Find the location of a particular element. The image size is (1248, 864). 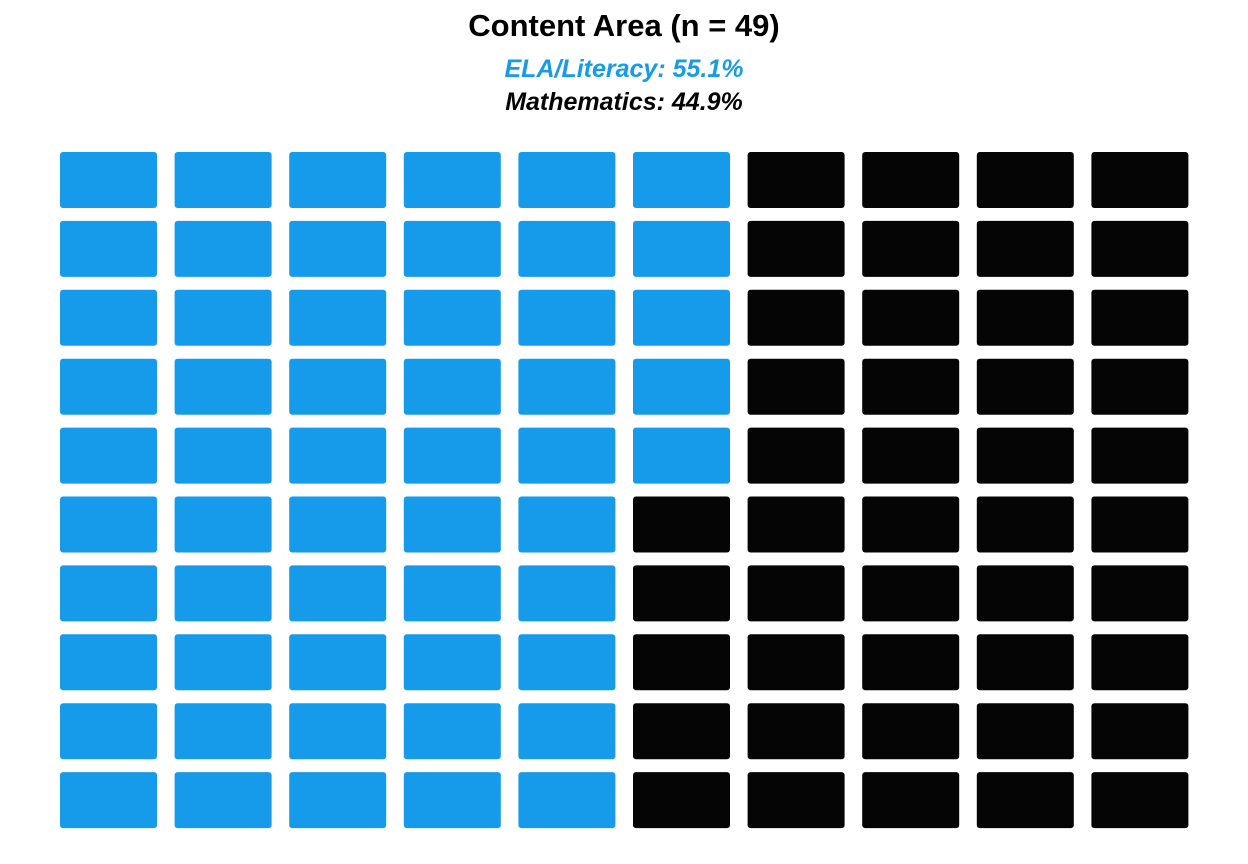

legend-math: Mathematics: 44.9% is located at coordinates (624, 102).